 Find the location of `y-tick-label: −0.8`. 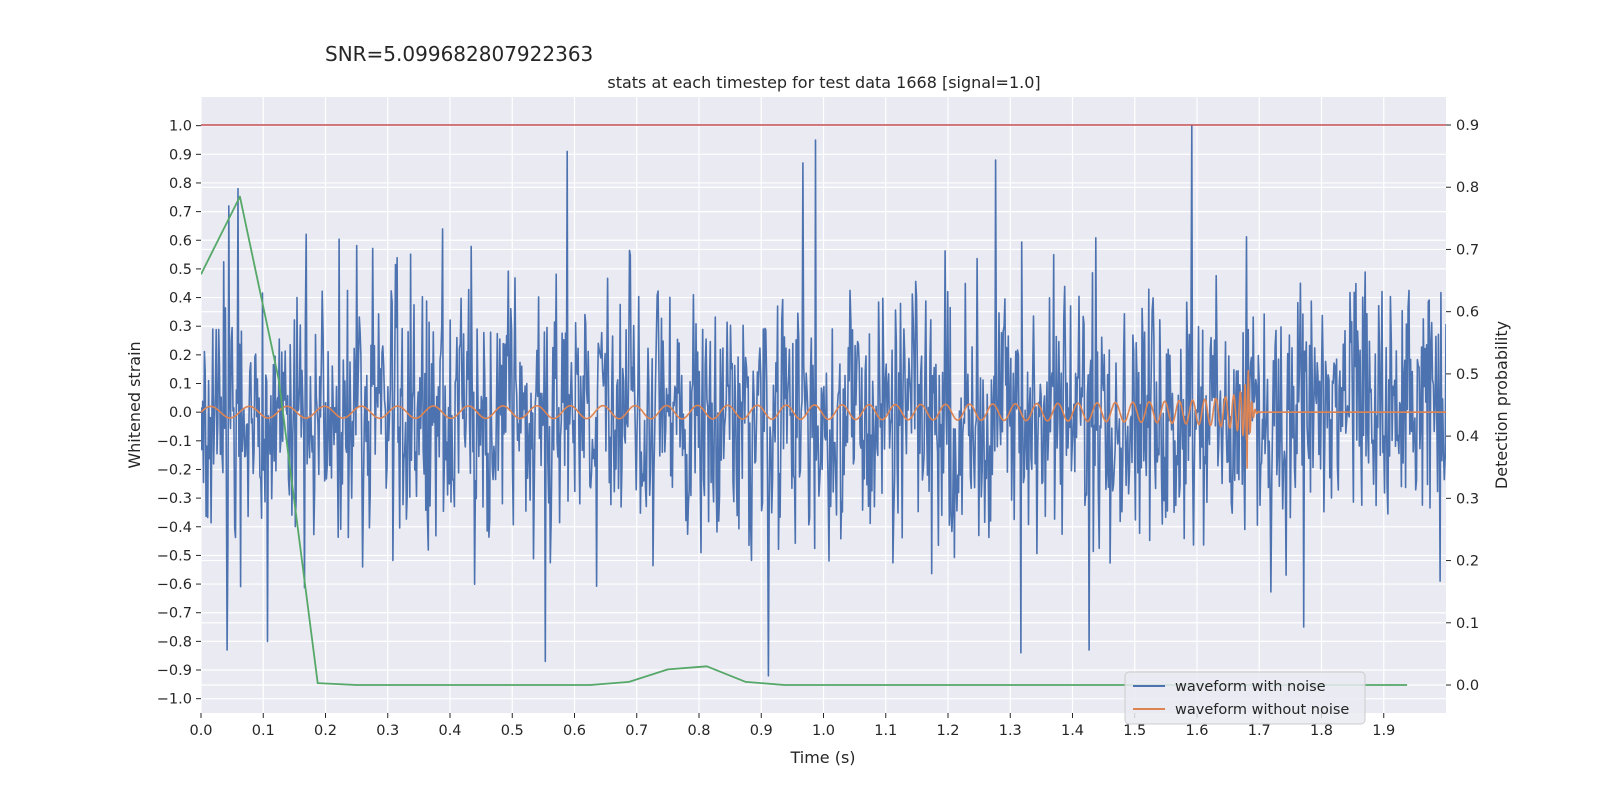

y-tick-label: −0.8 is located at coordinates (174, 642).